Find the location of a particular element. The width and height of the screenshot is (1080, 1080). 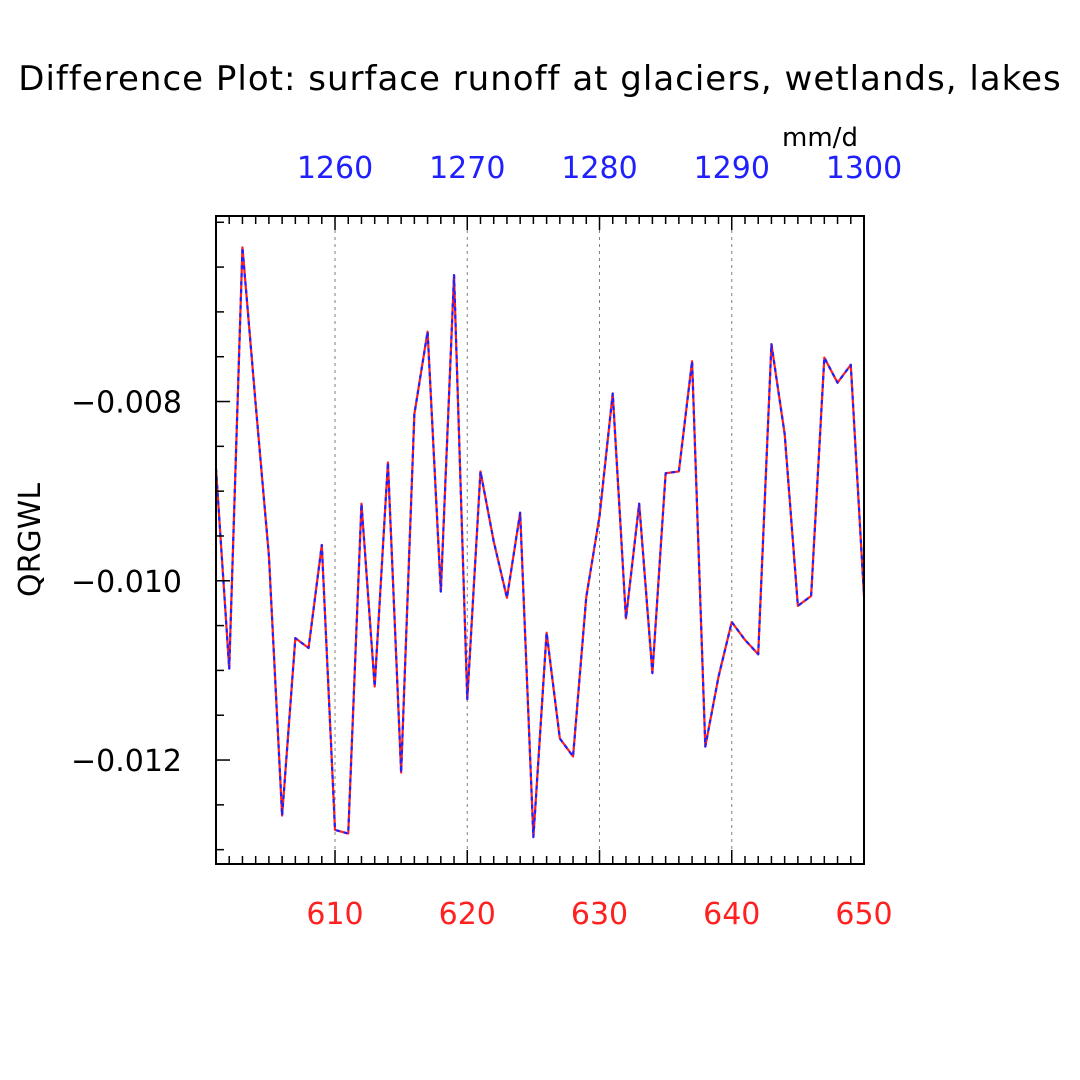

units-label: mm/d is located at coordinates (820, 138).